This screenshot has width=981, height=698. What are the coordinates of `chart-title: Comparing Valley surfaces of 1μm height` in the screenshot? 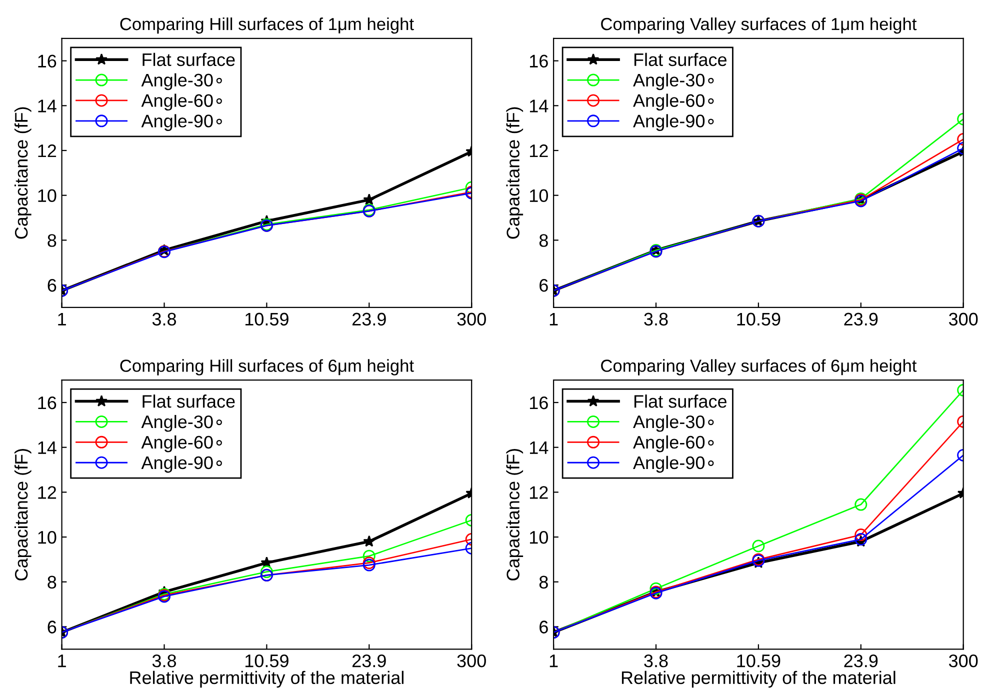 It's located at (759, 25).